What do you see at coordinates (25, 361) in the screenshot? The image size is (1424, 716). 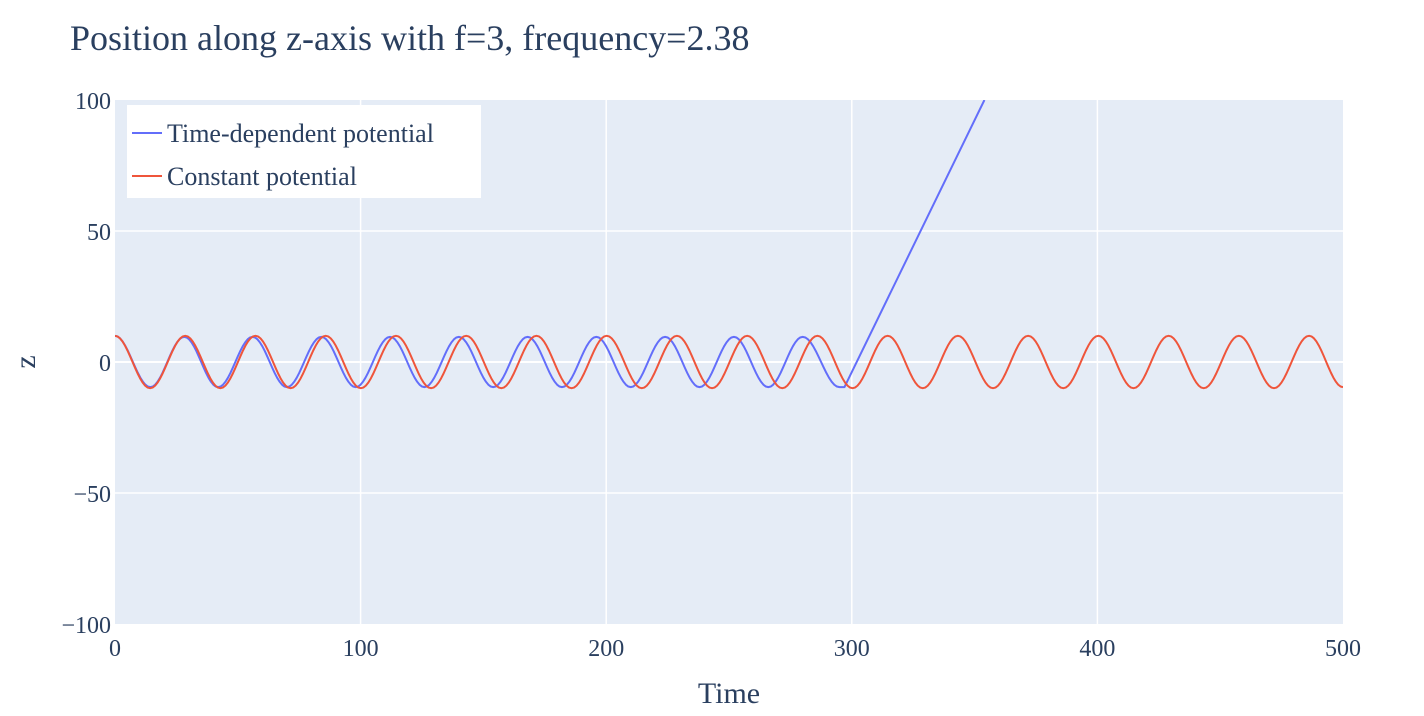 I see `y-axis-title: z` at bounding box center [25, 361].